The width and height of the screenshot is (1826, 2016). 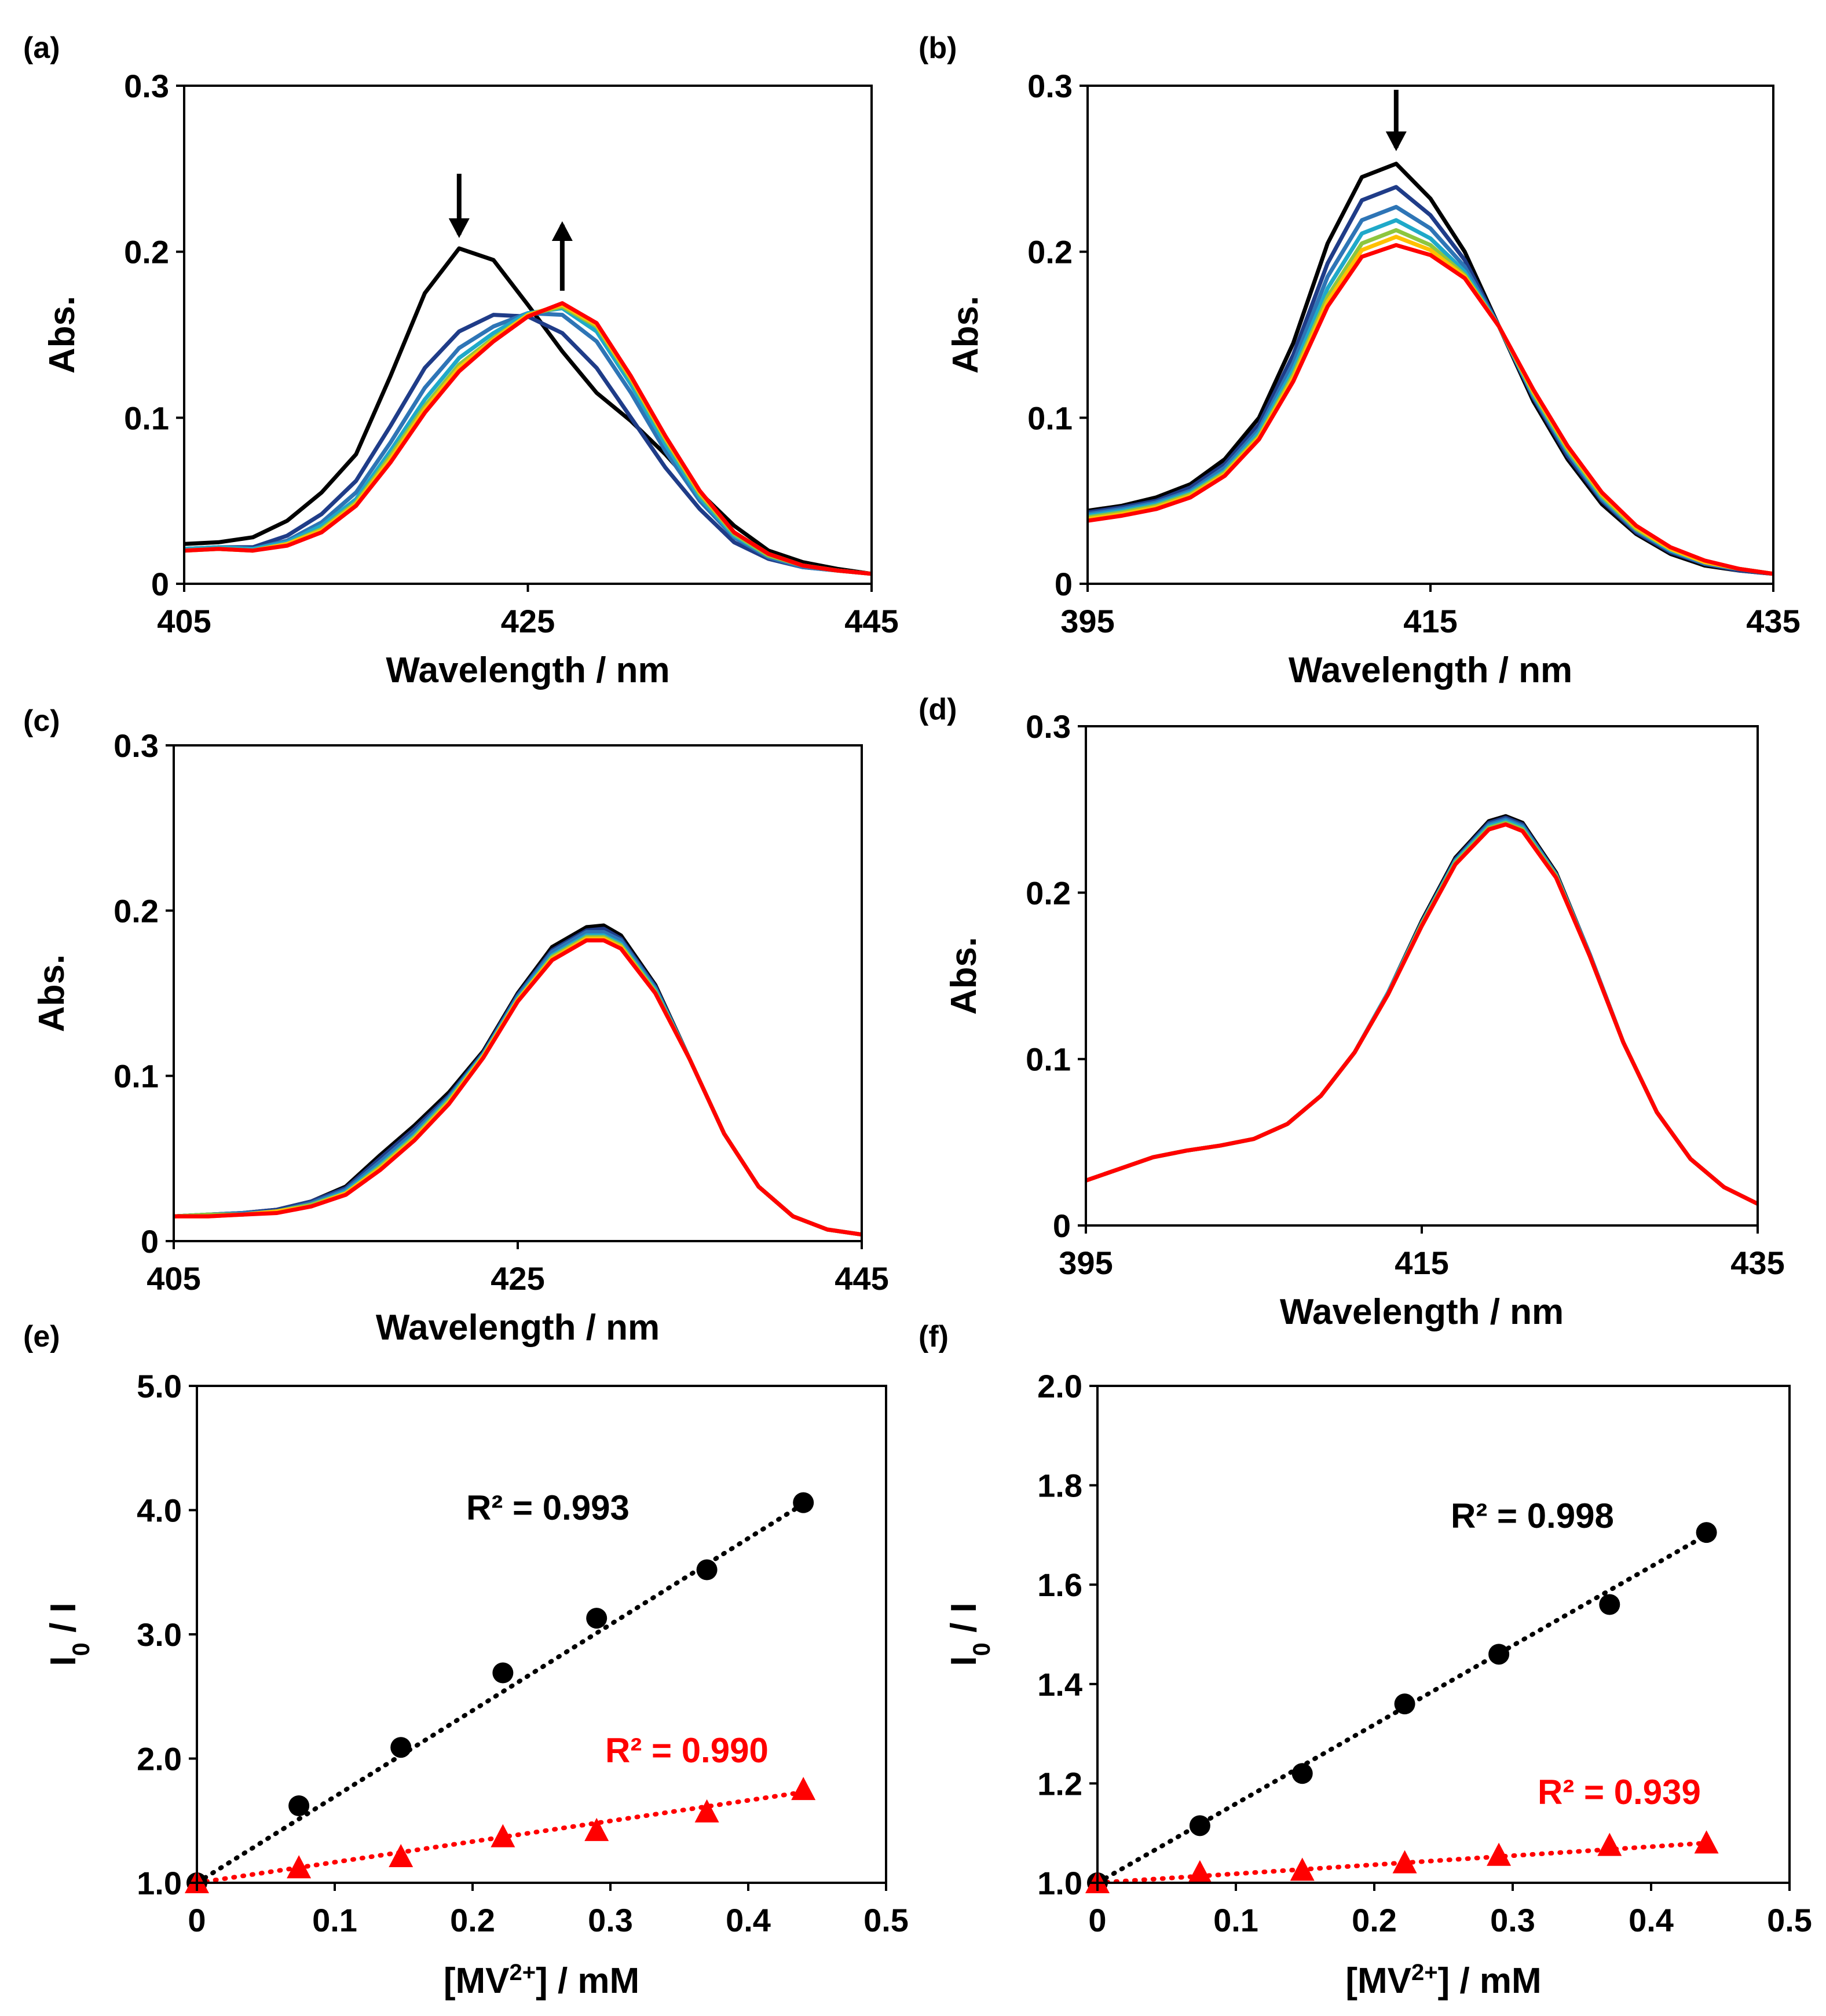 What do you see at coordinates (969, 1634) in the screenshot?
I see `y-axis-title: I0 / I` at bounding box center [969, 1634].